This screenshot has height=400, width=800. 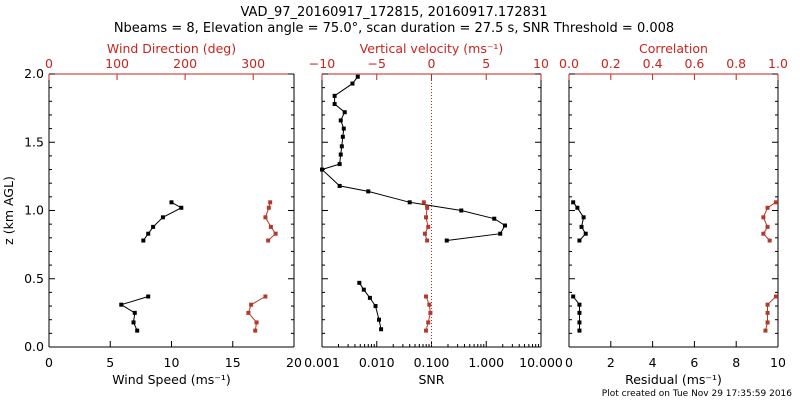 I want to click on top-axis-label: Correlation, so click(x=673, y=48).